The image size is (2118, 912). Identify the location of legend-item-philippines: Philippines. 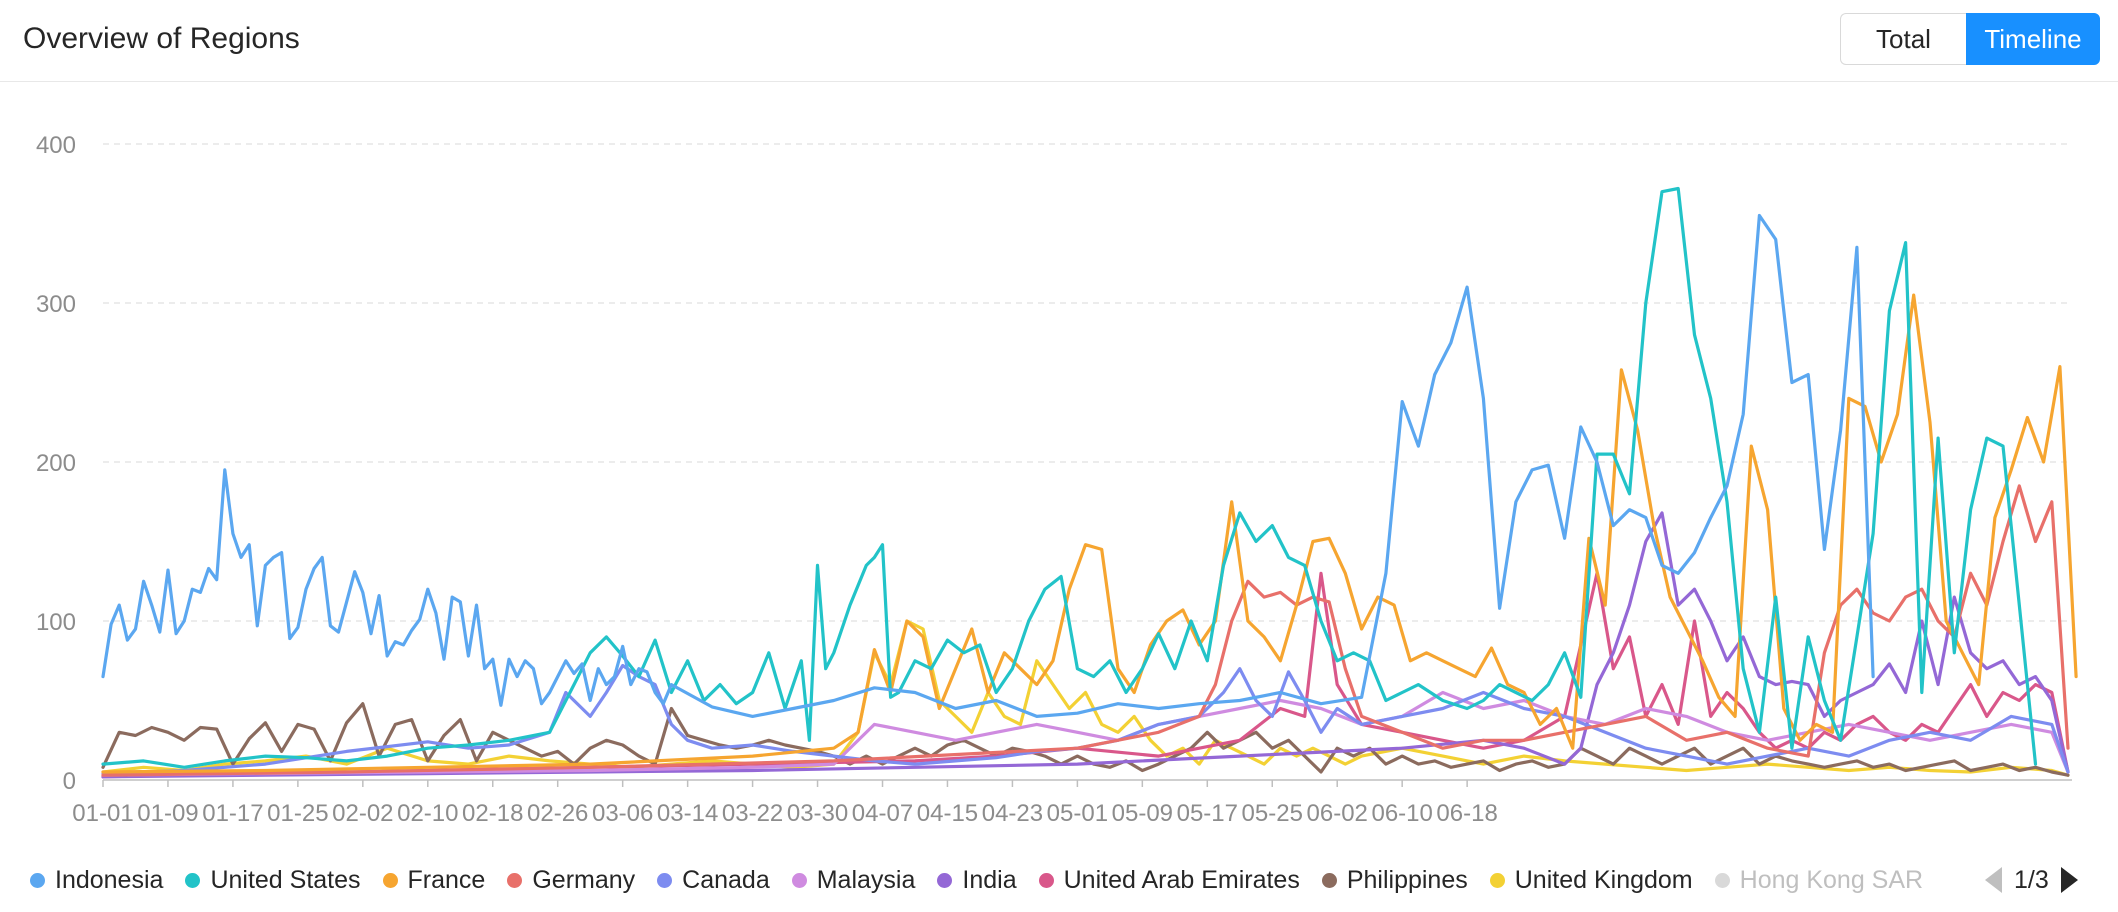
(1394, 880).